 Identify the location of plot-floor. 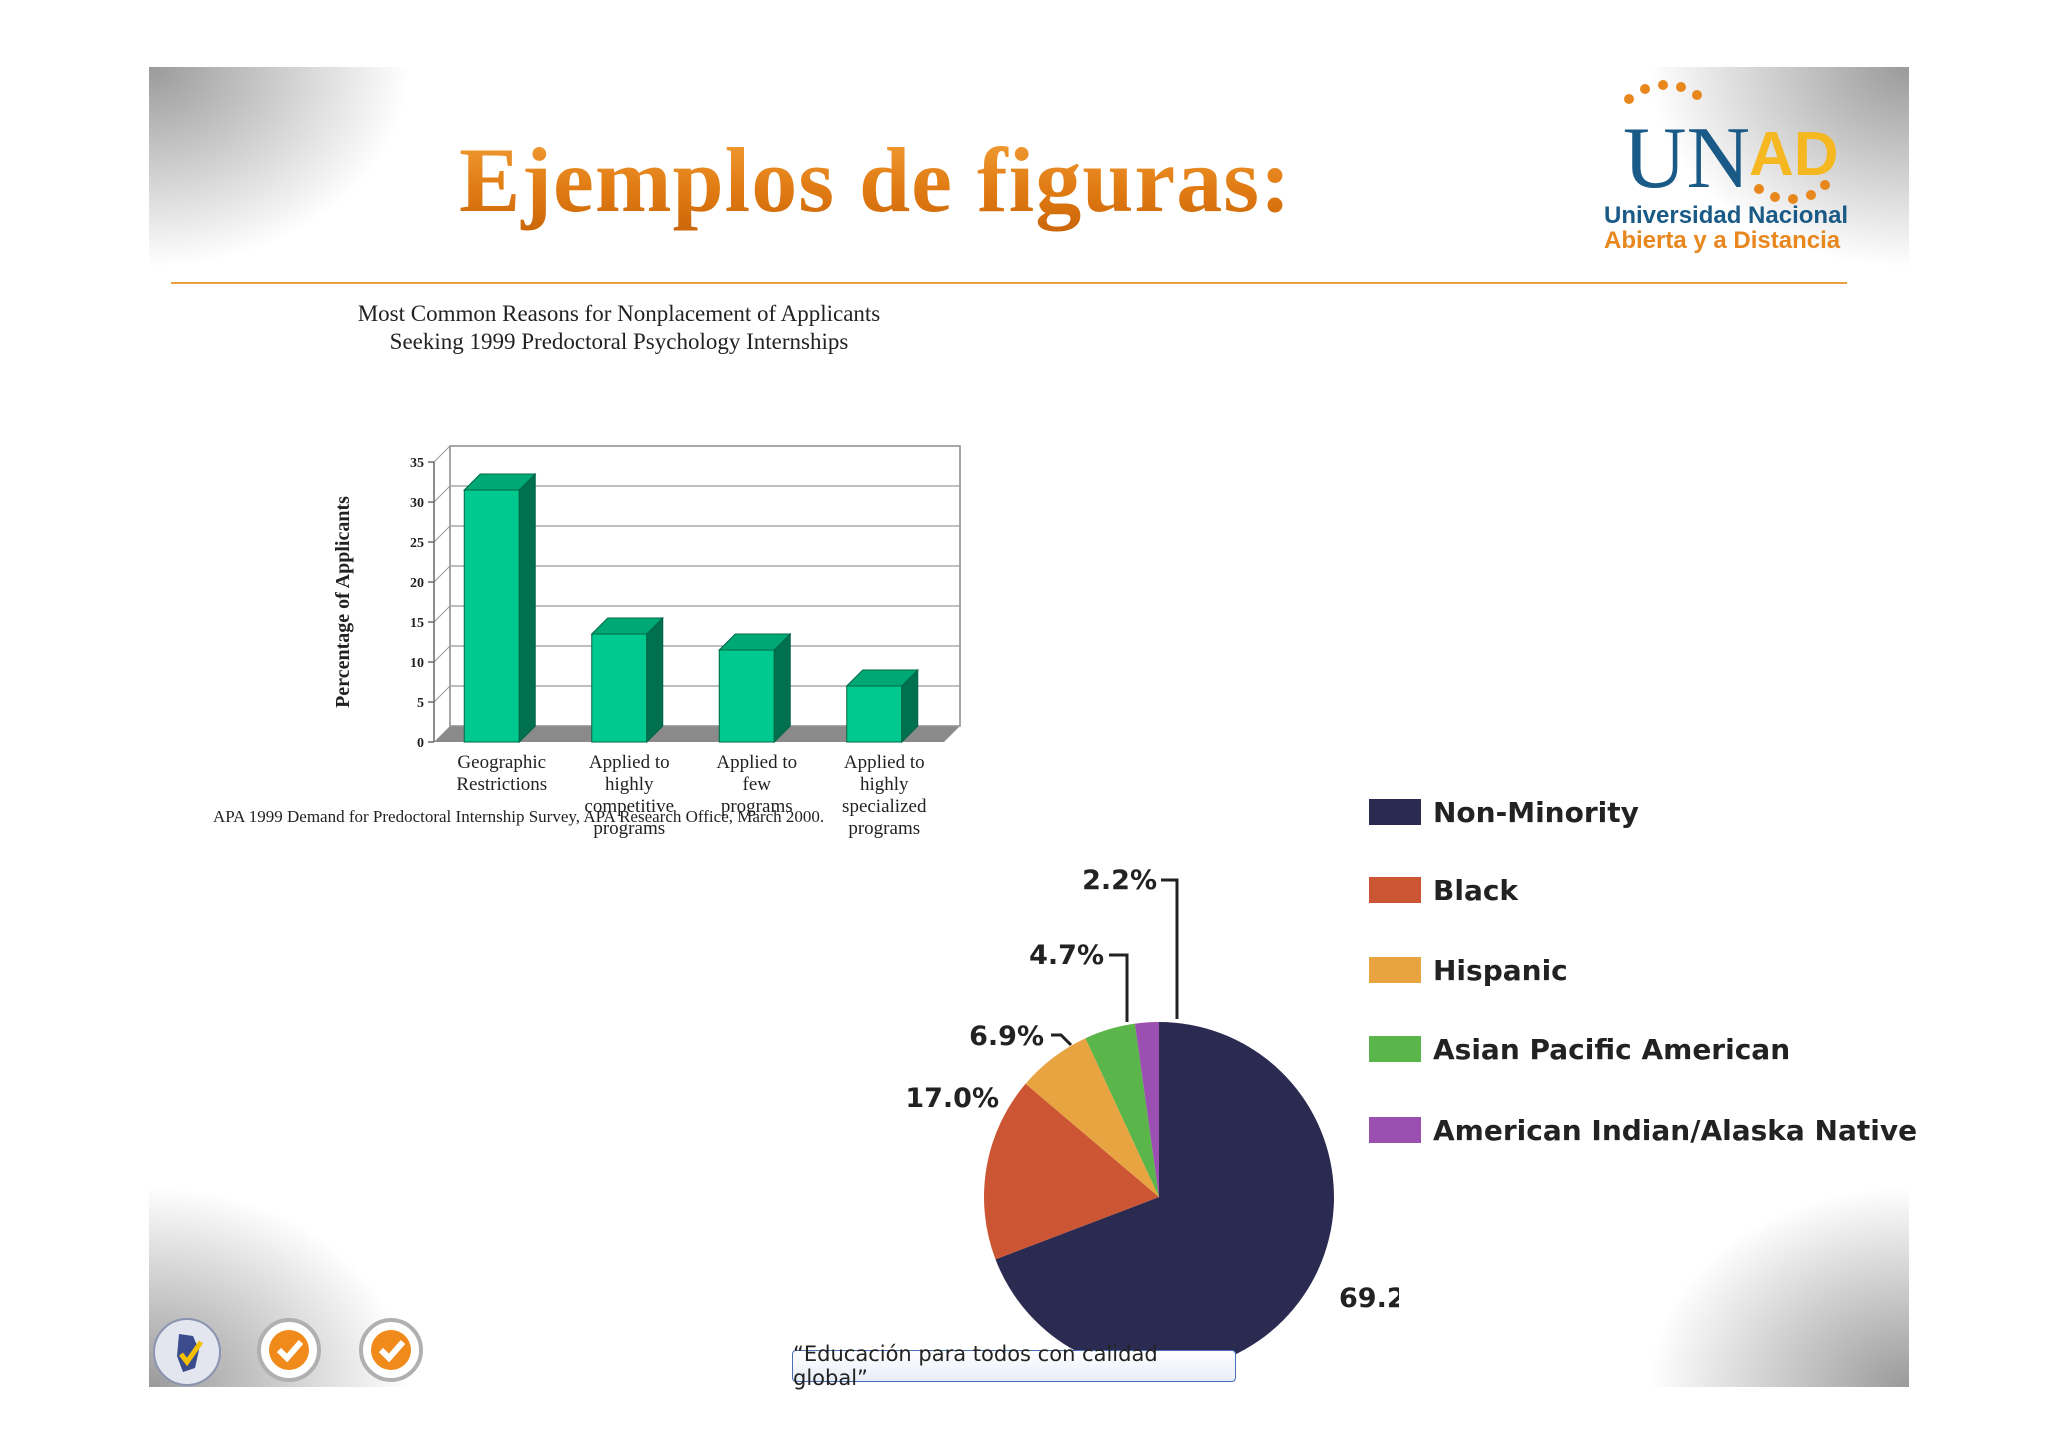
(697, 734).